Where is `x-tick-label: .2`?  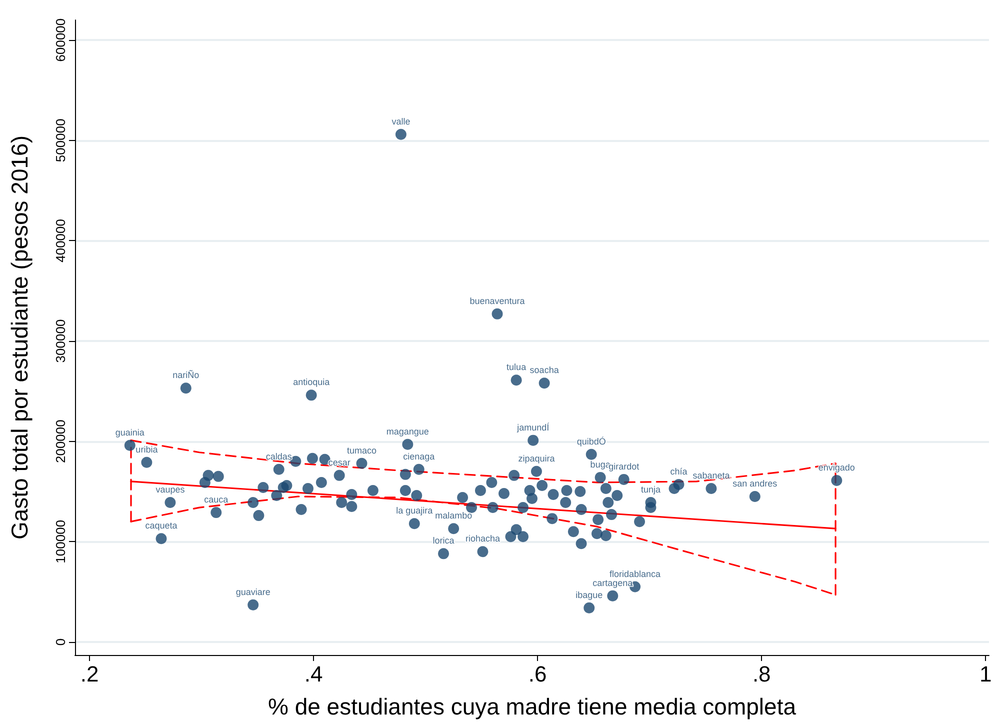 x-tick-label: .2 is located at coordinates (89, 674).